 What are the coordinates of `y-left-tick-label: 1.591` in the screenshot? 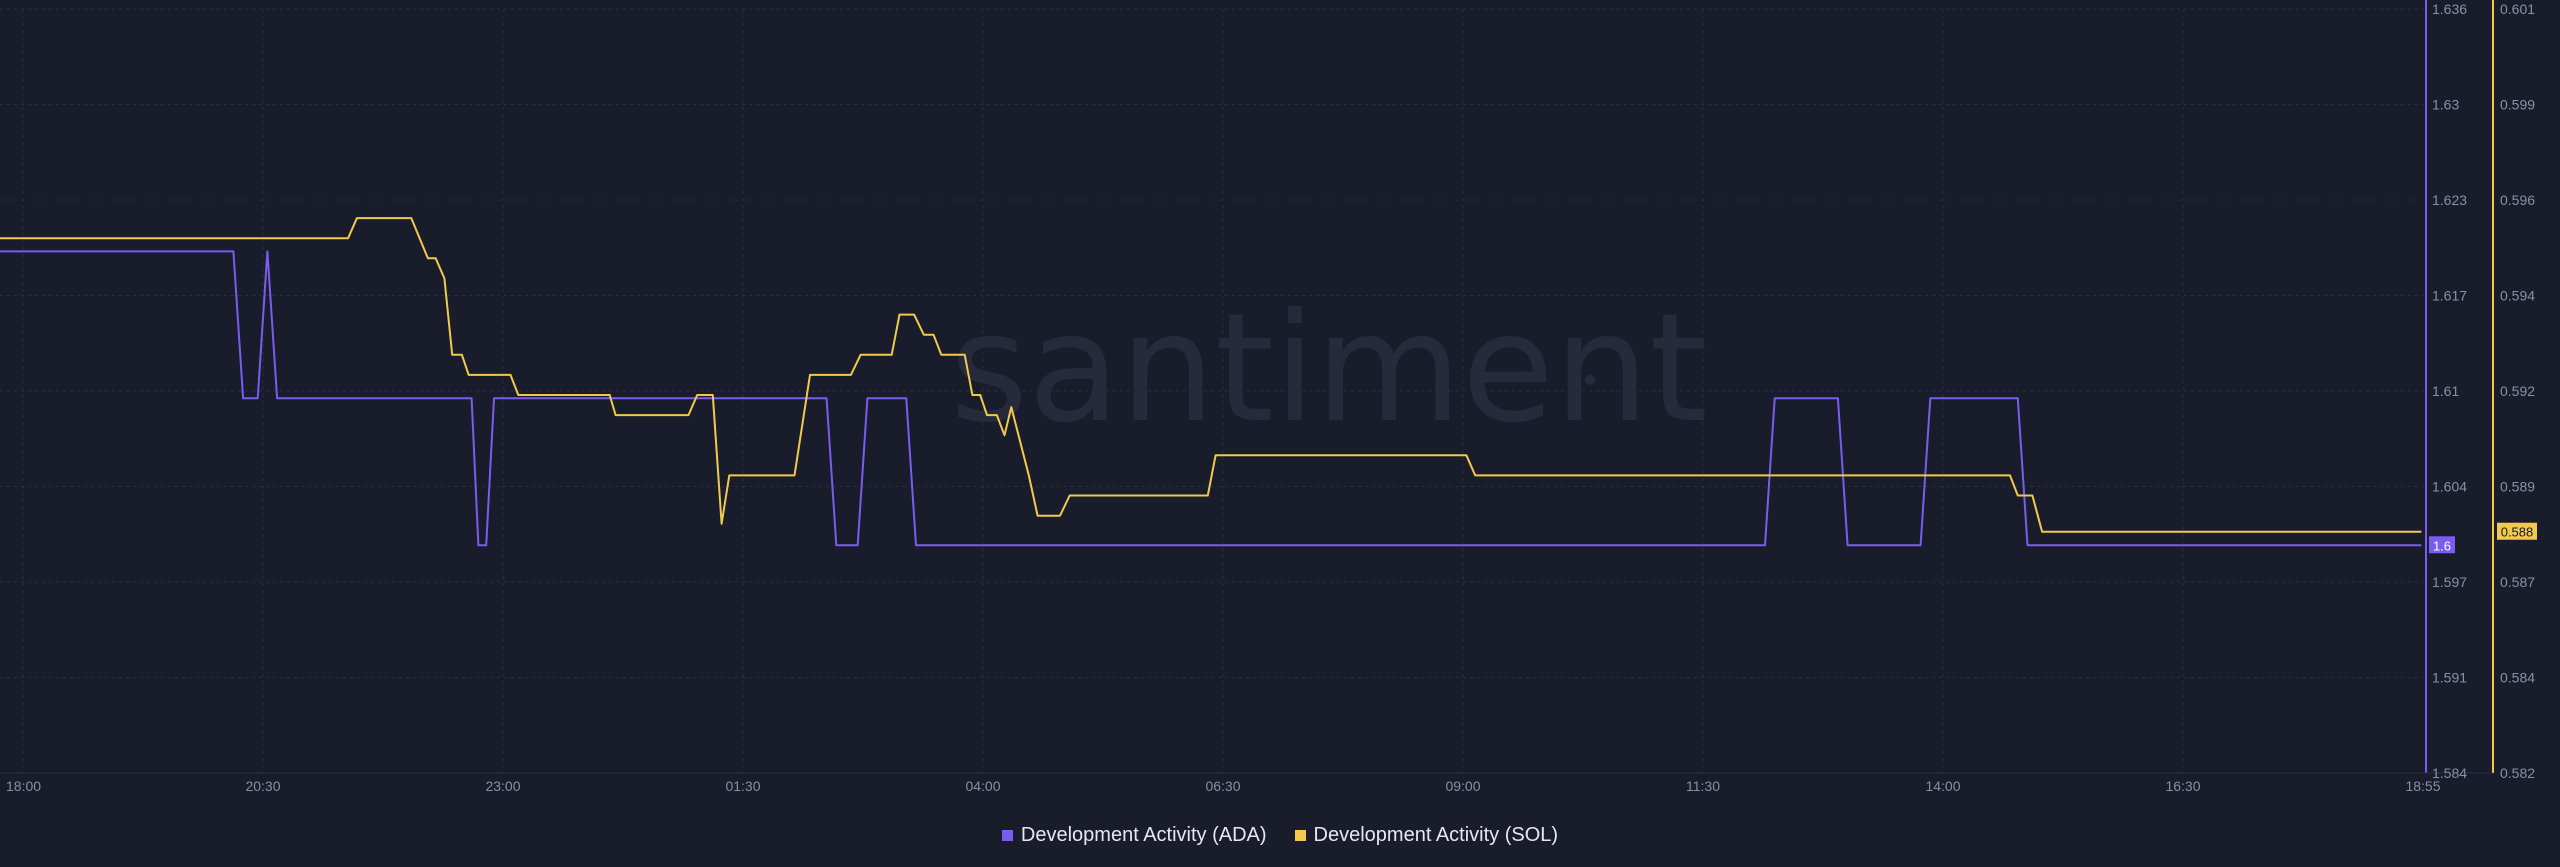 It's located at (2449, 678).